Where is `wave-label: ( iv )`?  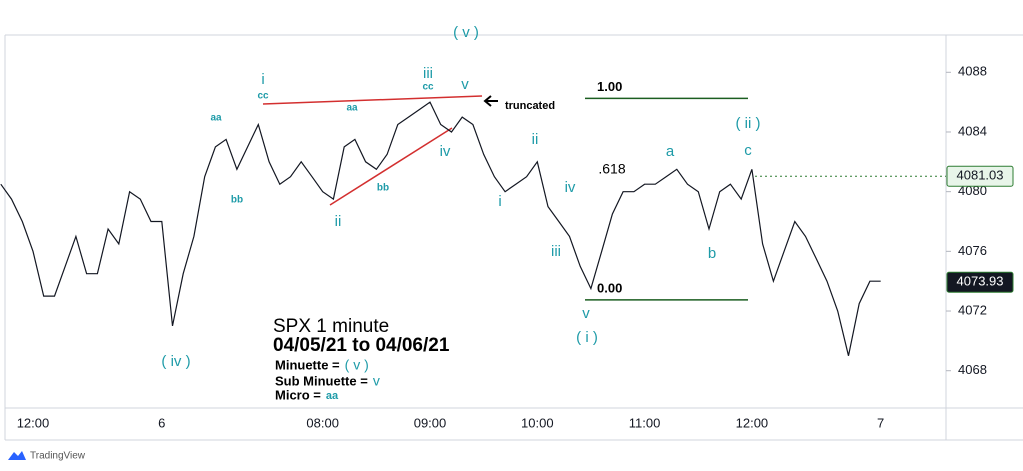 wave-label: ( iv ) is located at coordinates (175, 361).